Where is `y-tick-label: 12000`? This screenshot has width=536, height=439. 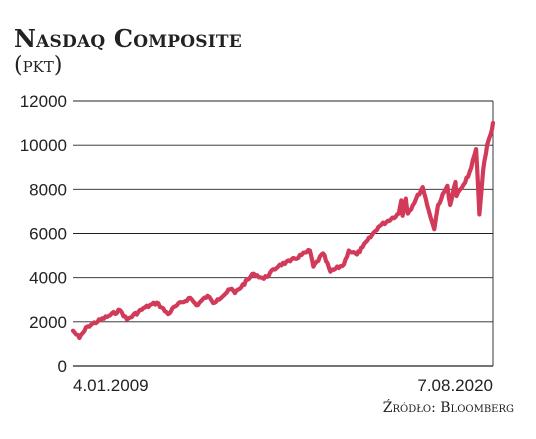 y-tick-label: 12000 is located at coordinates (43, 101).